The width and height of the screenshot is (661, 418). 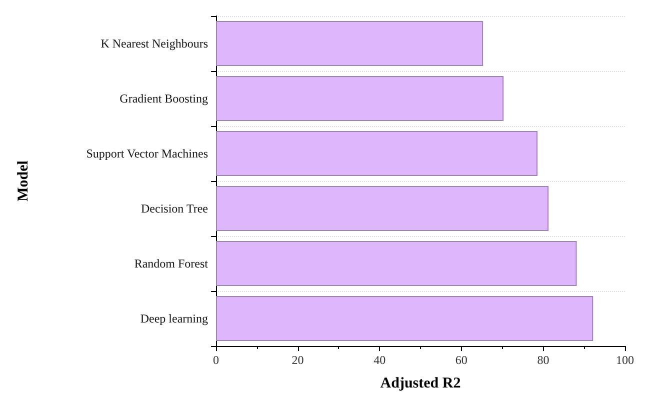 I want to click on x-axis-title: Adjusted R2, so click(x=420, y=384).